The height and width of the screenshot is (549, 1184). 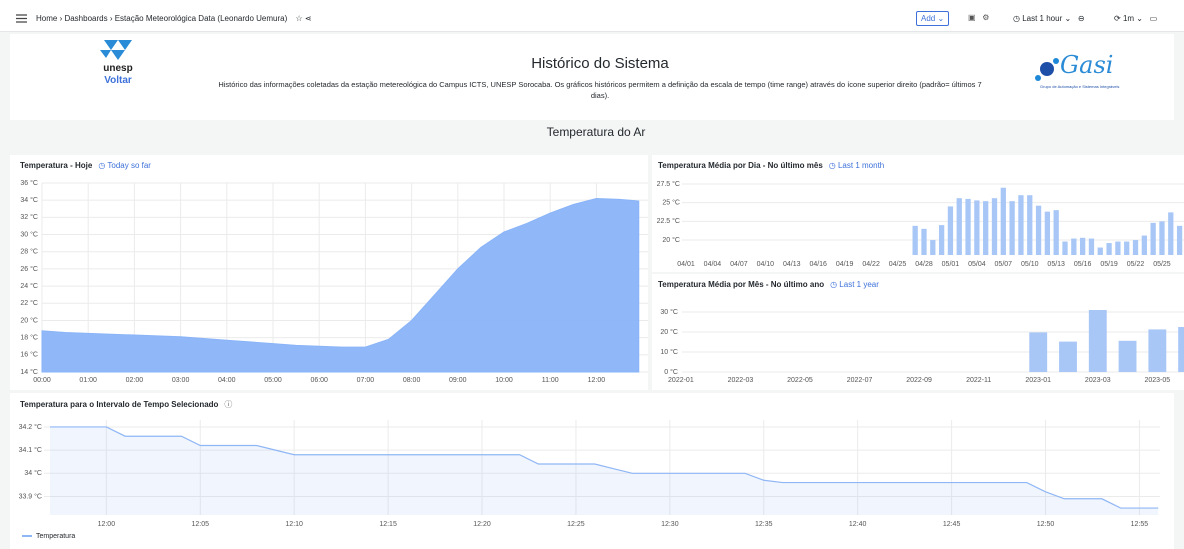 What do you see at coordinates (1136, 18) in the screenshot?
I see `refresh: ⟳ 1m ⌄ ▭` at bounding box center [1136, 18].